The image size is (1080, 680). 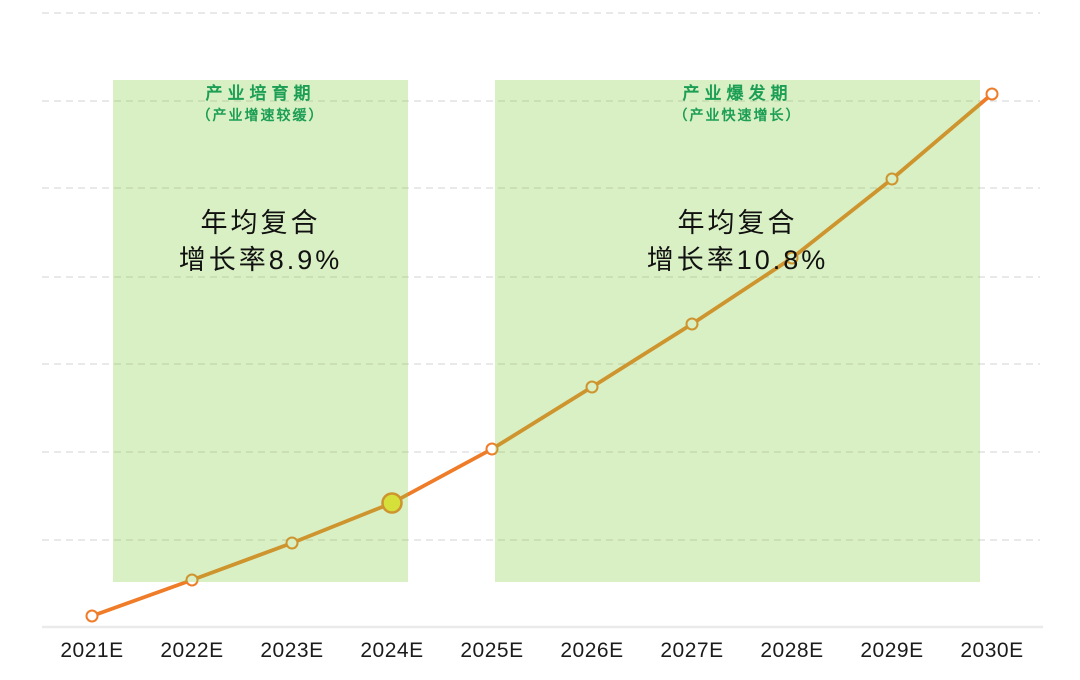 What do you see at coordinates (260, 260) in the screenshot?
I see `cagr-annotation-line2: 增长率8.9%` at bounding box center [260, 260].